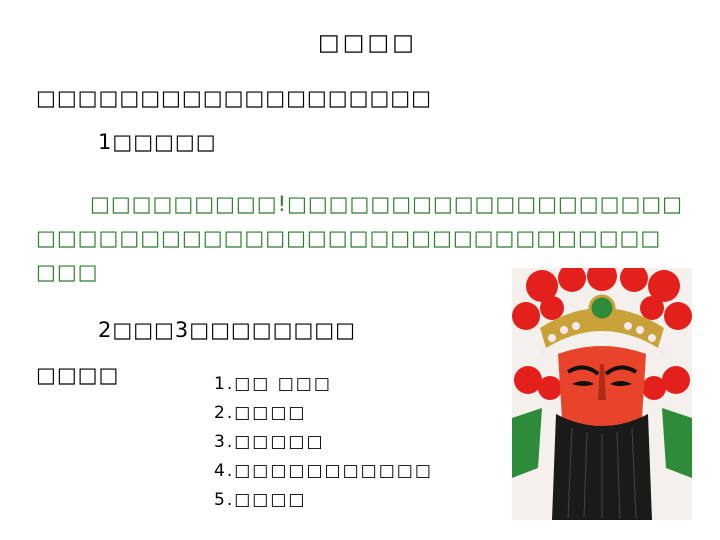  What do you see at coordinates (67, 272) in the screenshot?
I see `green-paragraph-line-3: □□□` at bounding box center [67, 272].